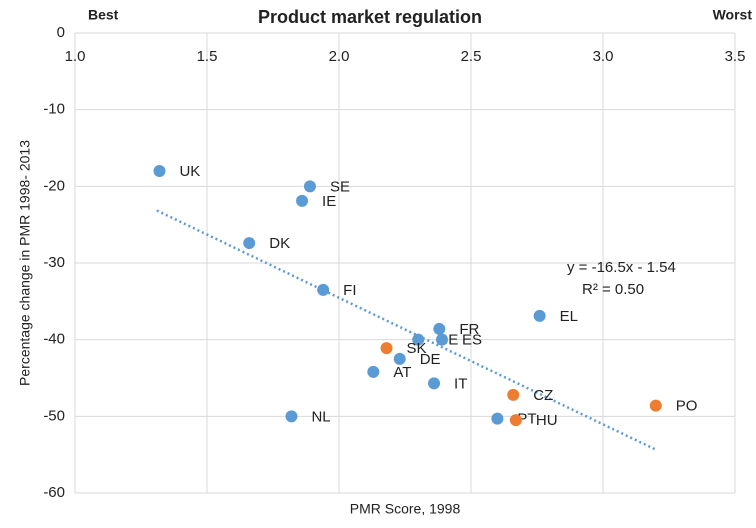 The width and height of the screenshot is (756, 528). I want to click on x-axis-label: PMR Score, 1998, so click(405, 509).